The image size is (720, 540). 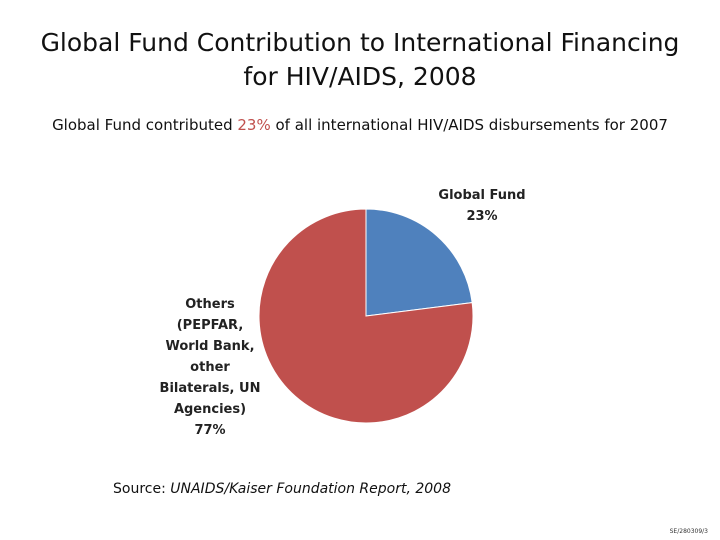 I want to click on others-label-line-4: other, so click(x=210, y=367).